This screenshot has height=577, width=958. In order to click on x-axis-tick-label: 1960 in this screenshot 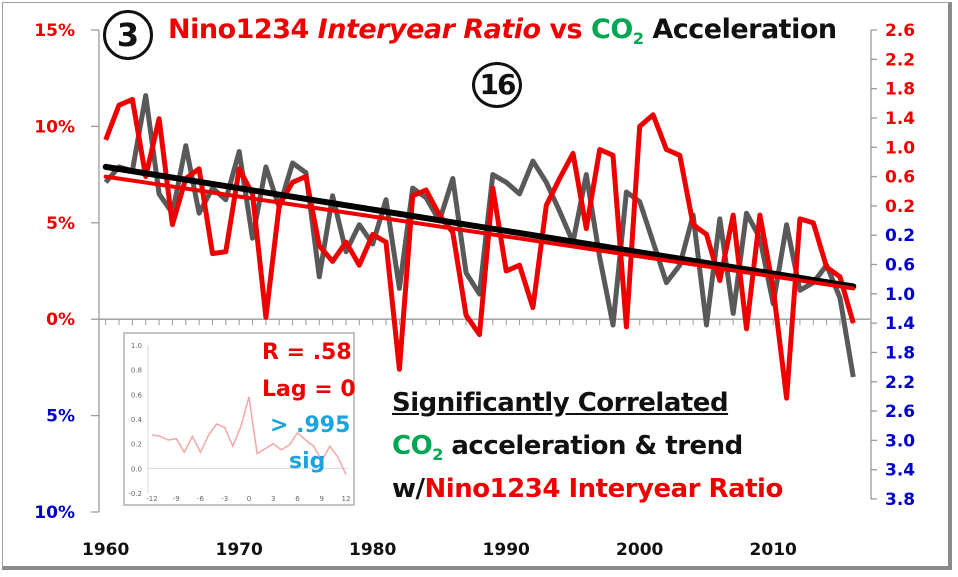, I will do `click(105, 550)`.